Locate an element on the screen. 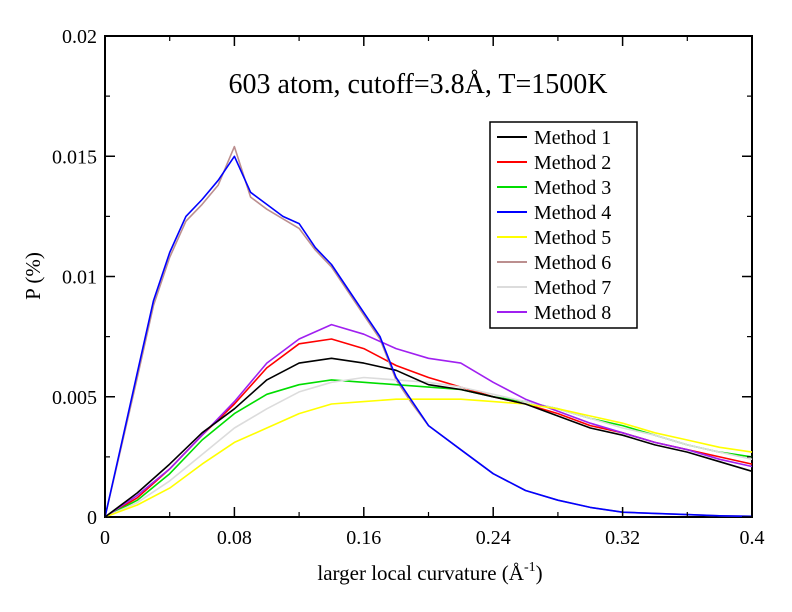 The width and height of the screenshot is (792, 612). x-axis-title: larger local curvature (Å-1) is located at coordinates (429, 572).